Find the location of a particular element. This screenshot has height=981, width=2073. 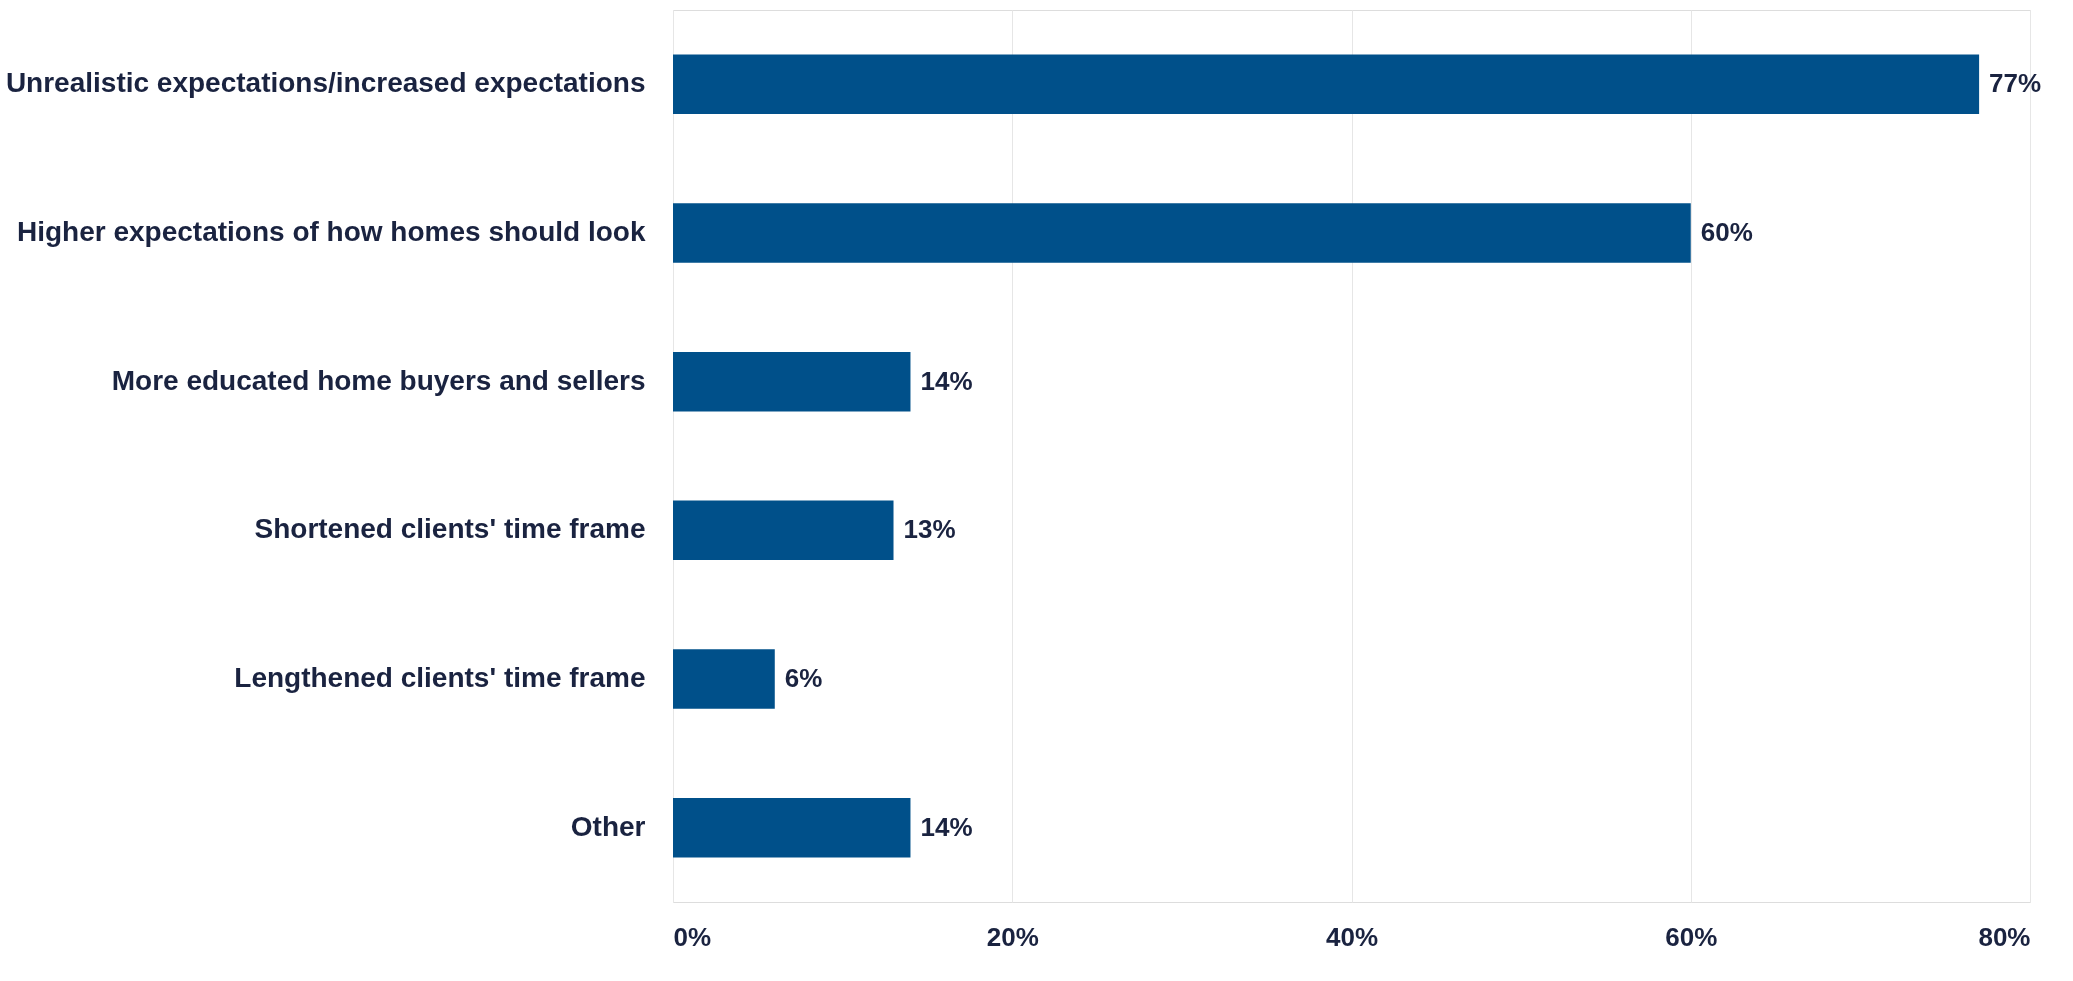

x-tick-label: 0% is located at coordinates (692, 936).